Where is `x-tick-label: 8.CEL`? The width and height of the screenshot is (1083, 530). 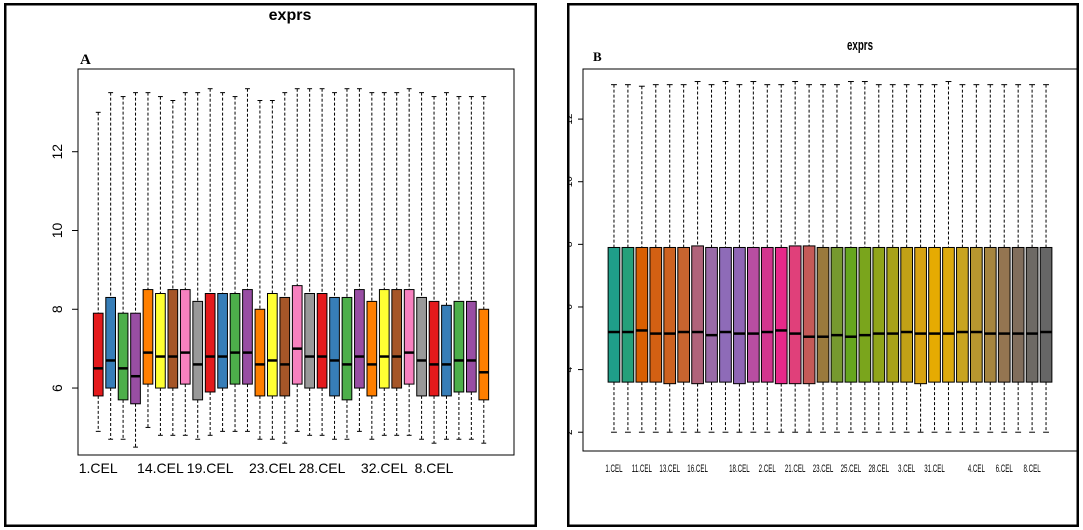
x-tick-label: 8.CEL is located at coordinates (434, 468).